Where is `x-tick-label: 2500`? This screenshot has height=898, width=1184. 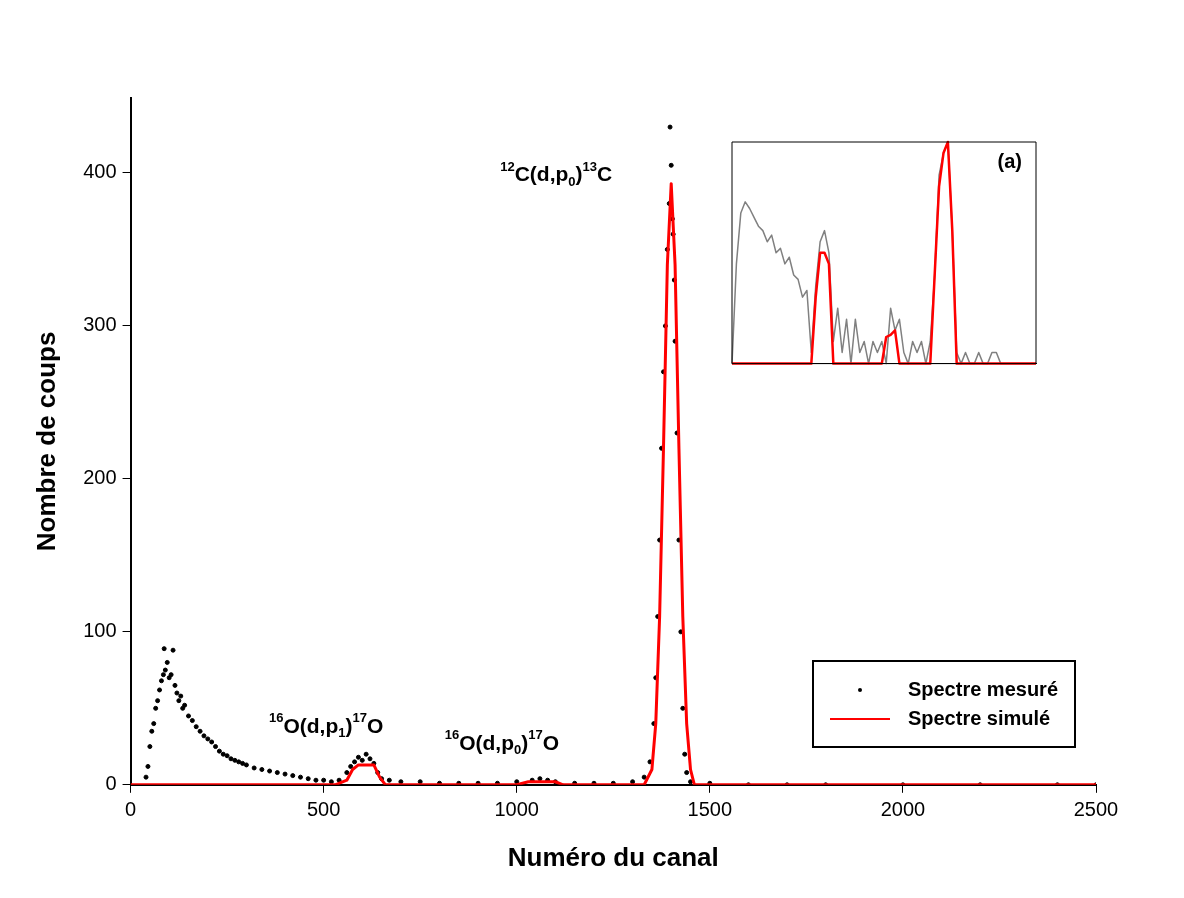 x-tick-label: 2500 is located at coordinates (1096, 809).